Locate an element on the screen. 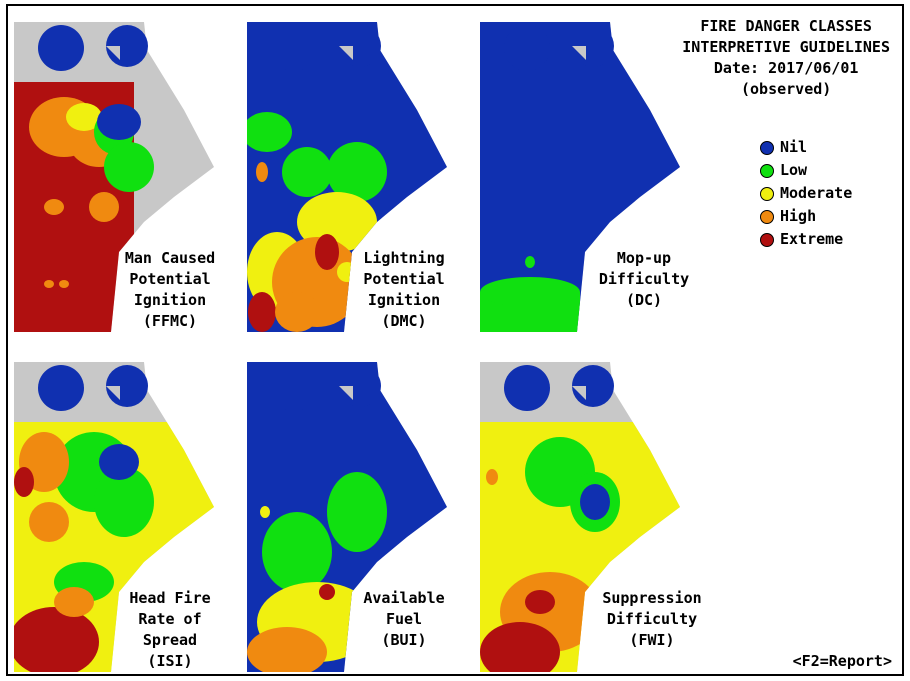 Image resolution: width=910 pixels, height=681 pixels. label-line: Fuel is located at coordinates (404, 619).